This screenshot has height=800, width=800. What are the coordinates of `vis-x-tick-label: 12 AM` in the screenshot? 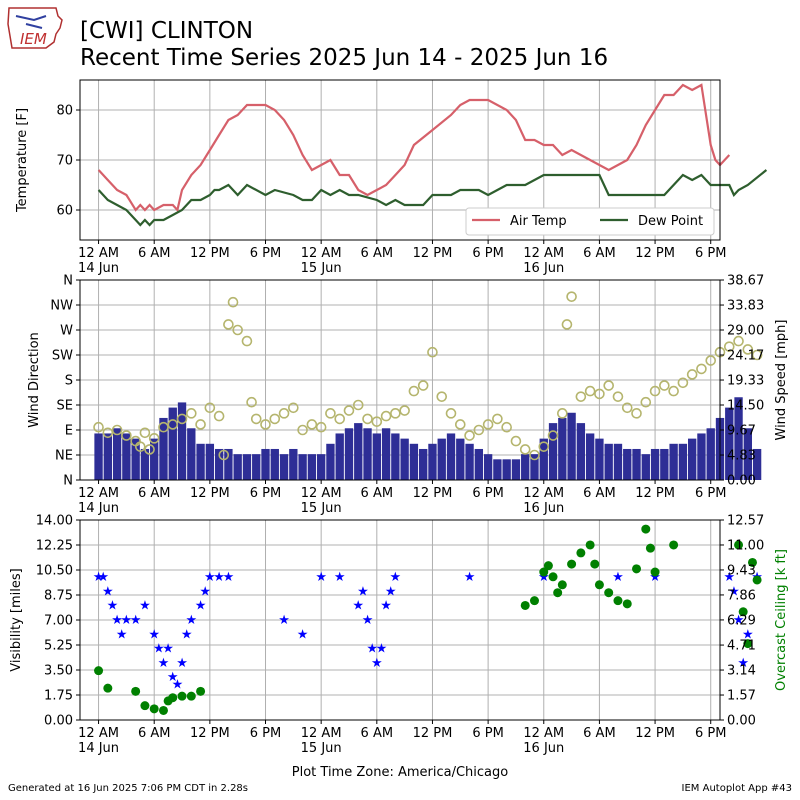 It's located at (543, 733).